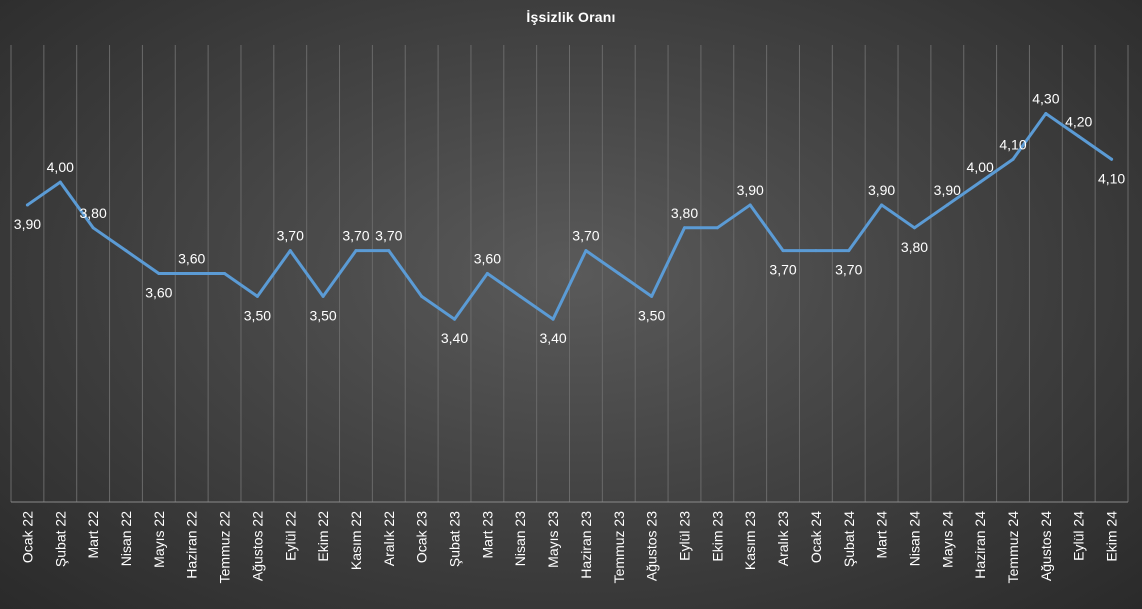  Describe the element at coordinates (914, 538) in the screenshot. I see `x-tick-label: Nisan 24` at that location.